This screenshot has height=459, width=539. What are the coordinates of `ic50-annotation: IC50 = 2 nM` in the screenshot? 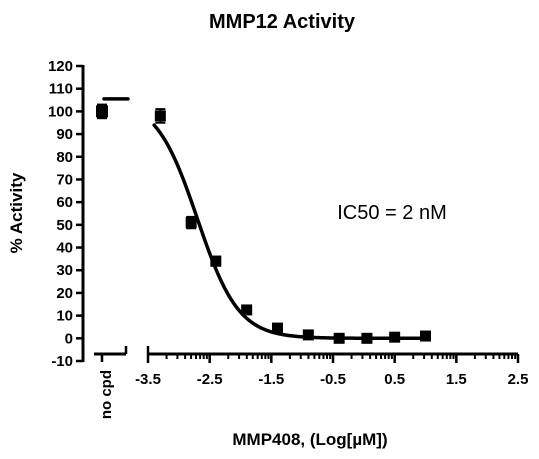 It's located at (392, 213).